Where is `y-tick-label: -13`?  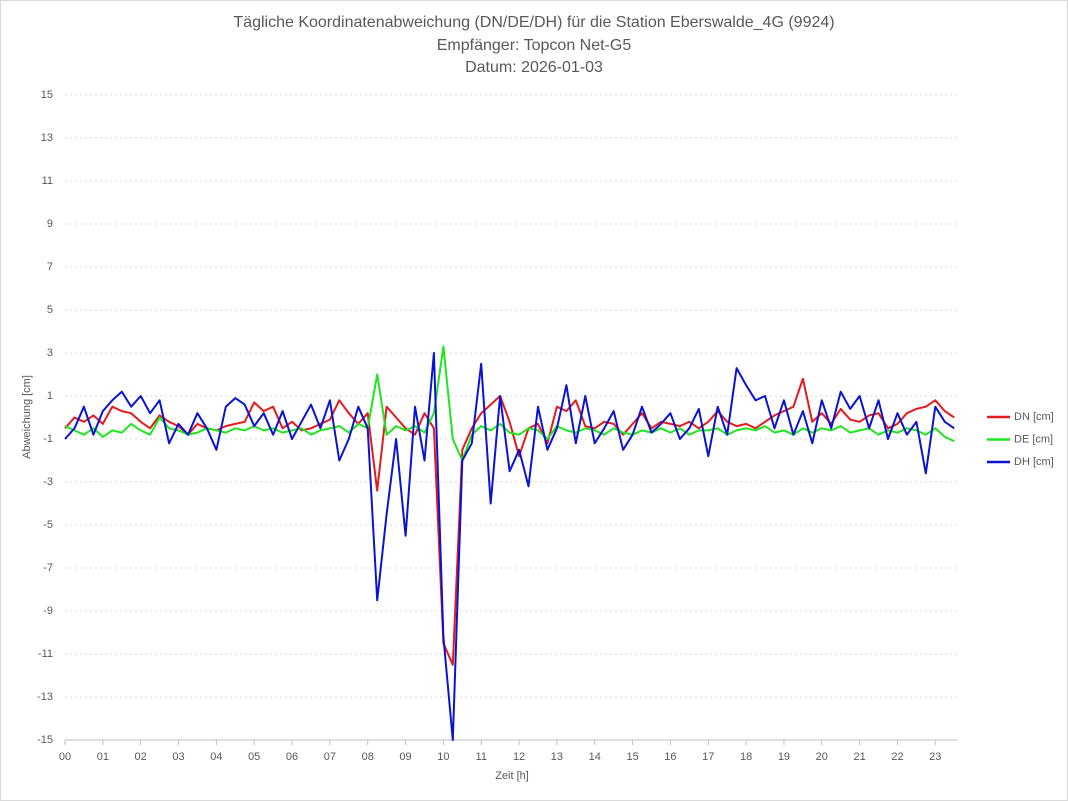
y-tick-label: -13 is located at coordinates (45, 697).